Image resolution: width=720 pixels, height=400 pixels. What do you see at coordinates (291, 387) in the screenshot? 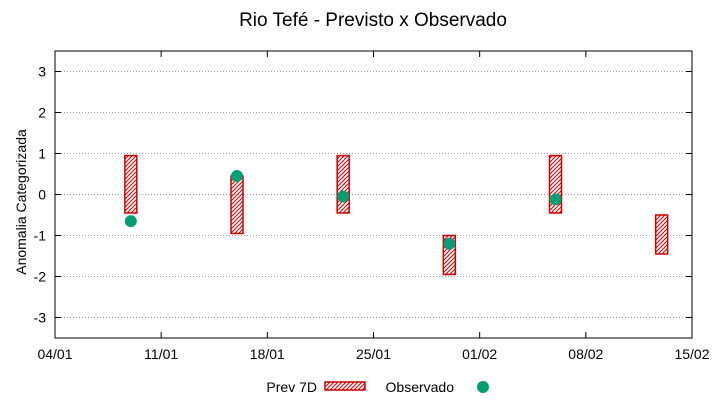
I see `legend-label-prev: Prev 7D` at bounding box center [291, 387].